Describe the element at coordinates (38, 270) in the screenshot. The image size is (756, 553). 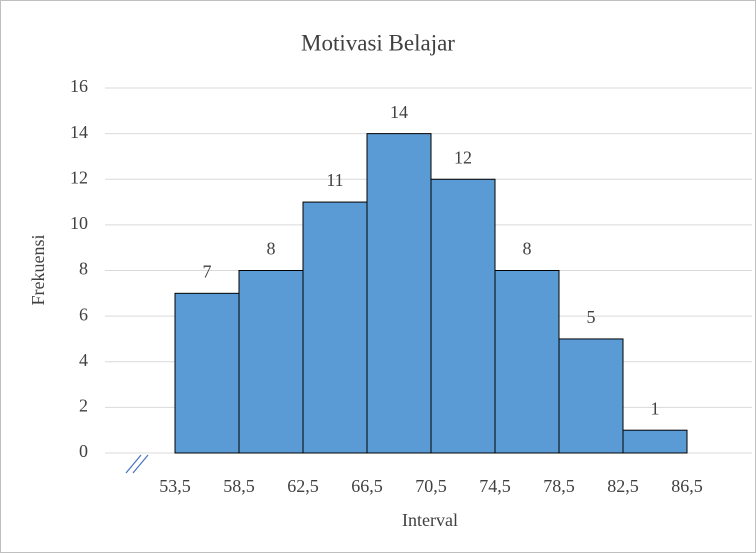
I see `y-axis-label: Frekuensi` at that location.